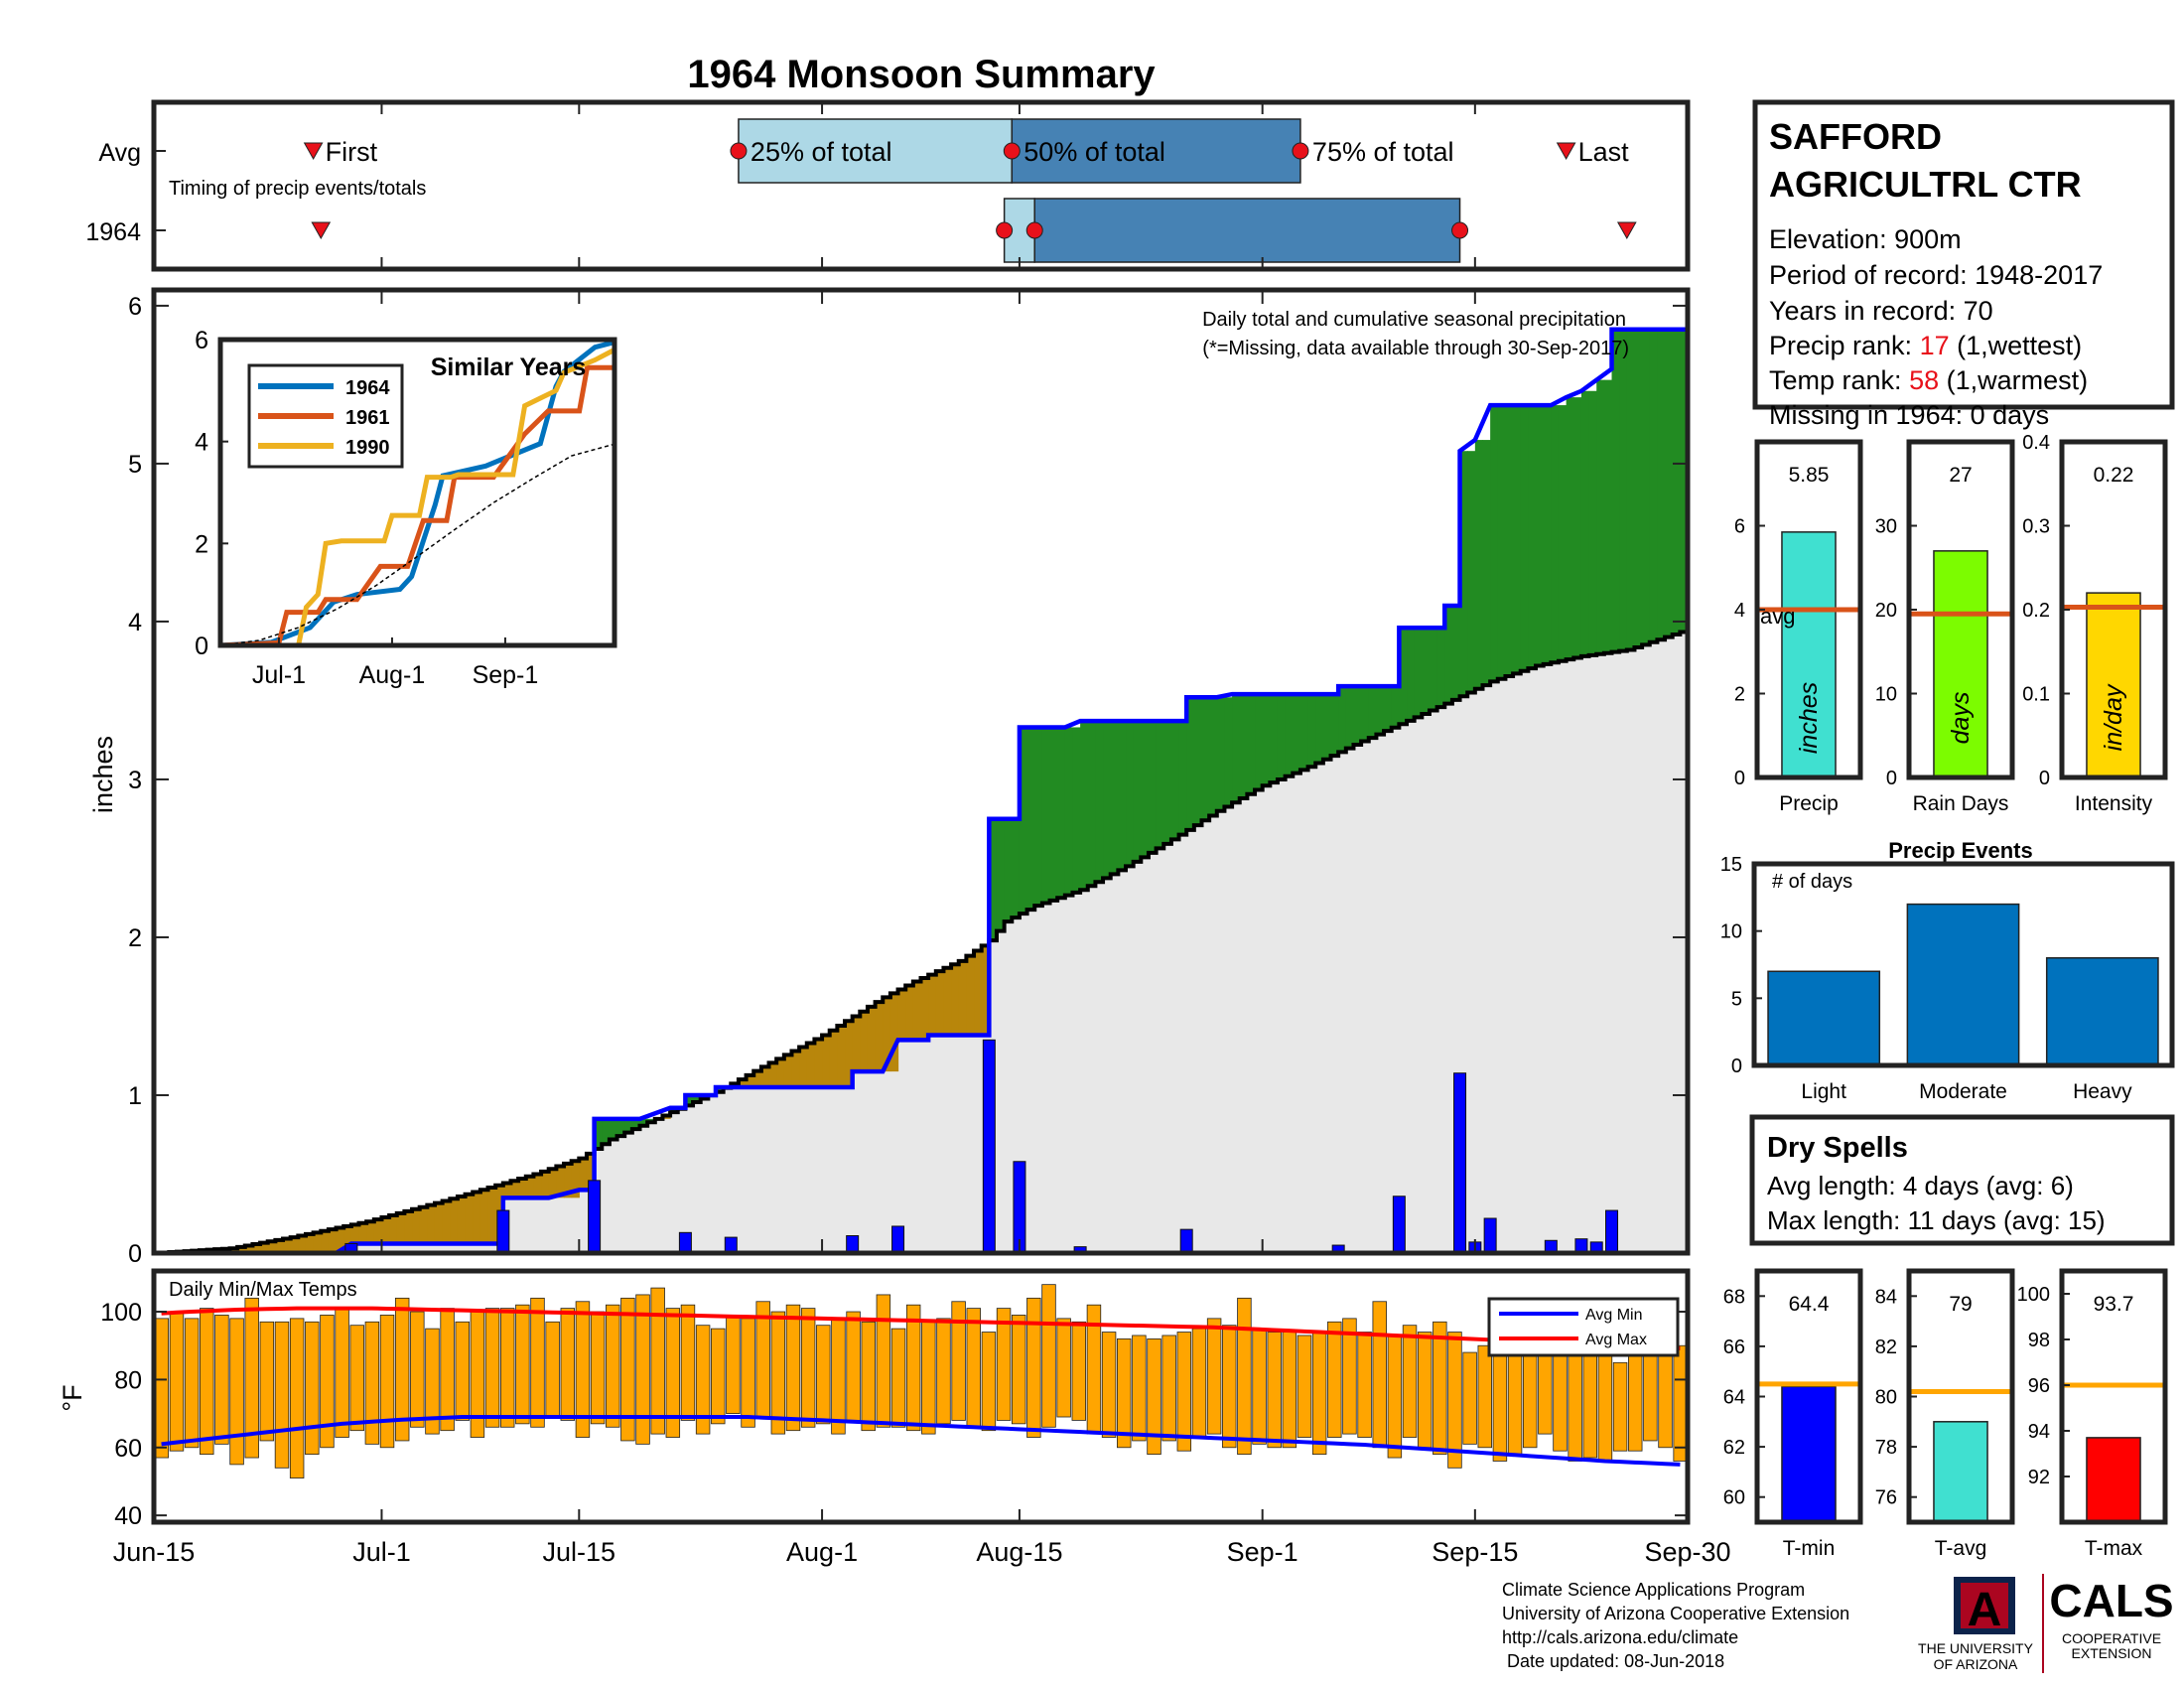 The height and width of the screenshot is (1688, 2184). I want to click on stat-y-tick-label: 0.4, so click(2036, 443).